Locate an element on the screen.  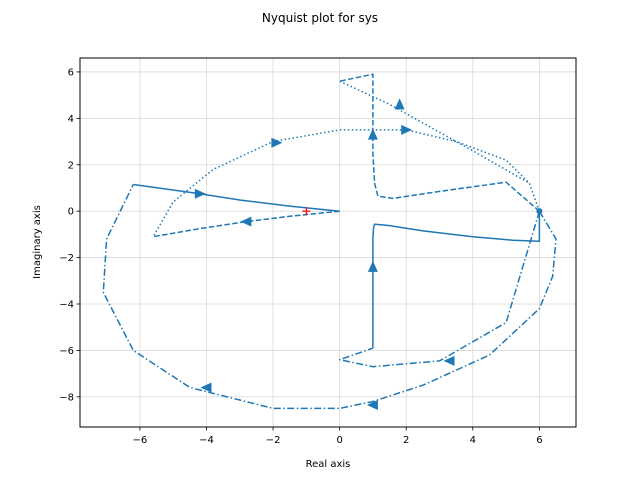
start-point-marker is located at coordinates (539, 211).